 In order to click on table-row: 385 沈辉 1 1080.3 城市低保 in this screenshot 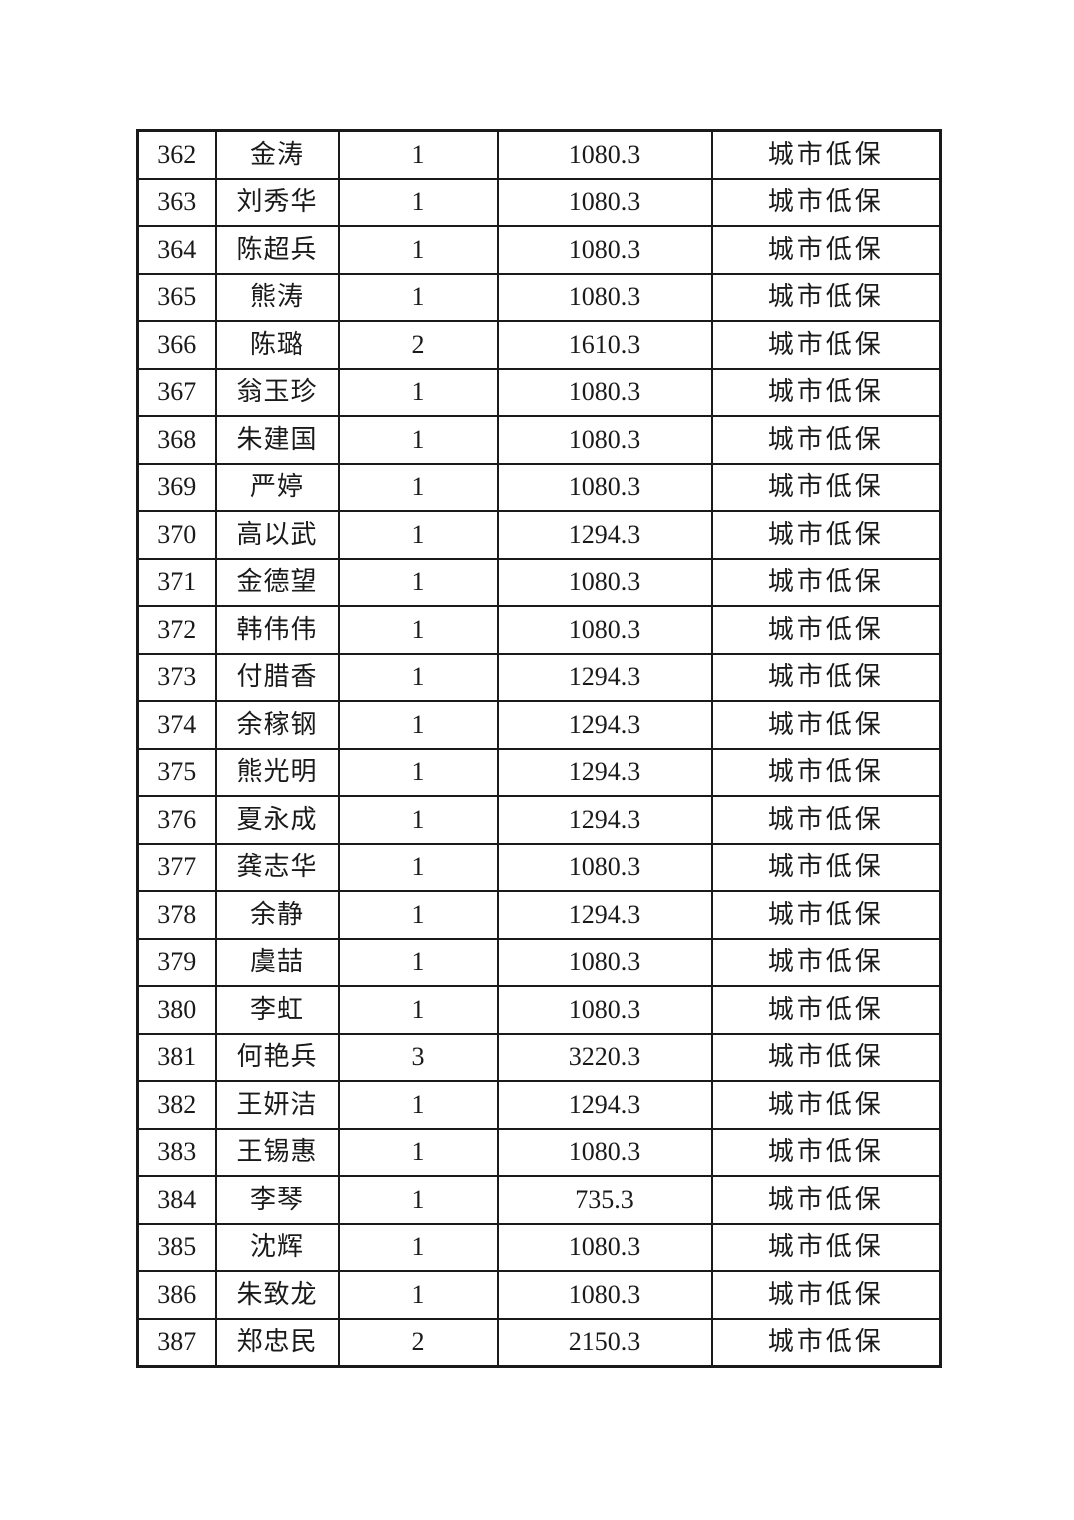, I will do `click(539, 1247)`.